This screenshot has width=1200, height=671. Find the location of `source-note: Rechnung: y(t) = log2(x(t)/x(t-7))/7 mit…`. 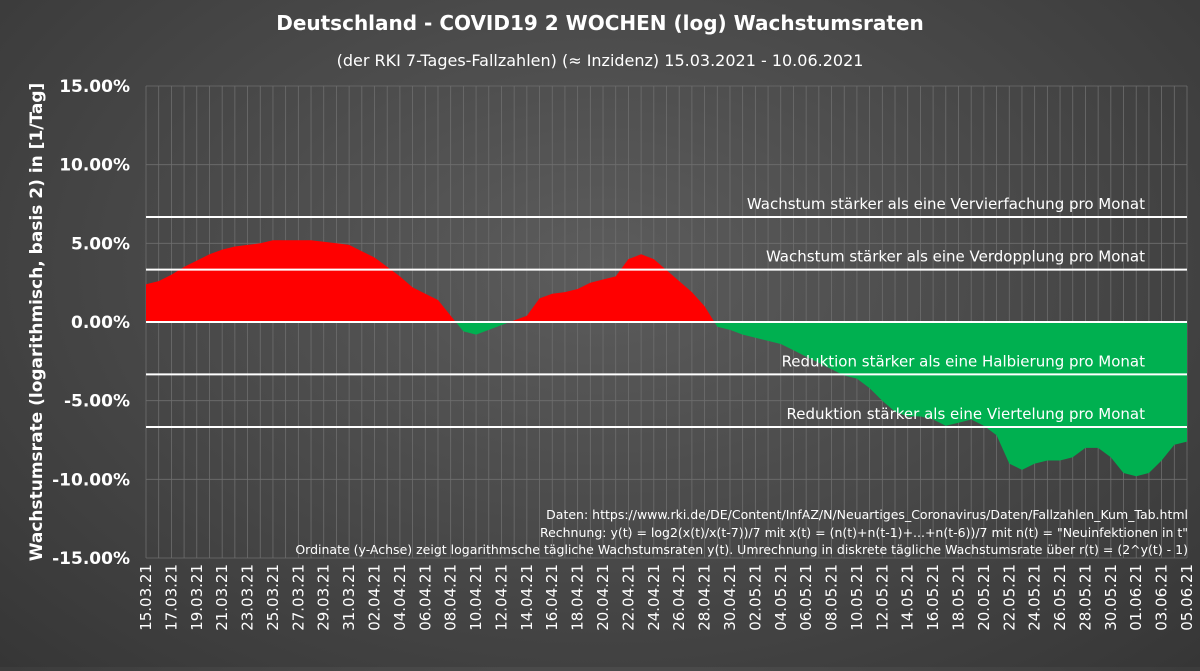

source-note: Rechnung: y(t) = log2(x(t)/x(t-7))/7 mit… is located at coordinates (864, 532).